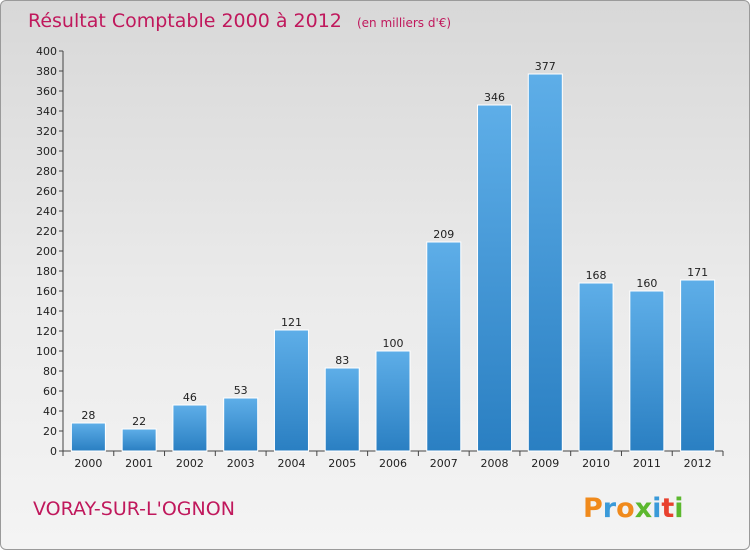 This screenshot has width=750, height=550. Describe the element at coordinates (342, 409) in the screenshot. I see `bar-2005` at that location.